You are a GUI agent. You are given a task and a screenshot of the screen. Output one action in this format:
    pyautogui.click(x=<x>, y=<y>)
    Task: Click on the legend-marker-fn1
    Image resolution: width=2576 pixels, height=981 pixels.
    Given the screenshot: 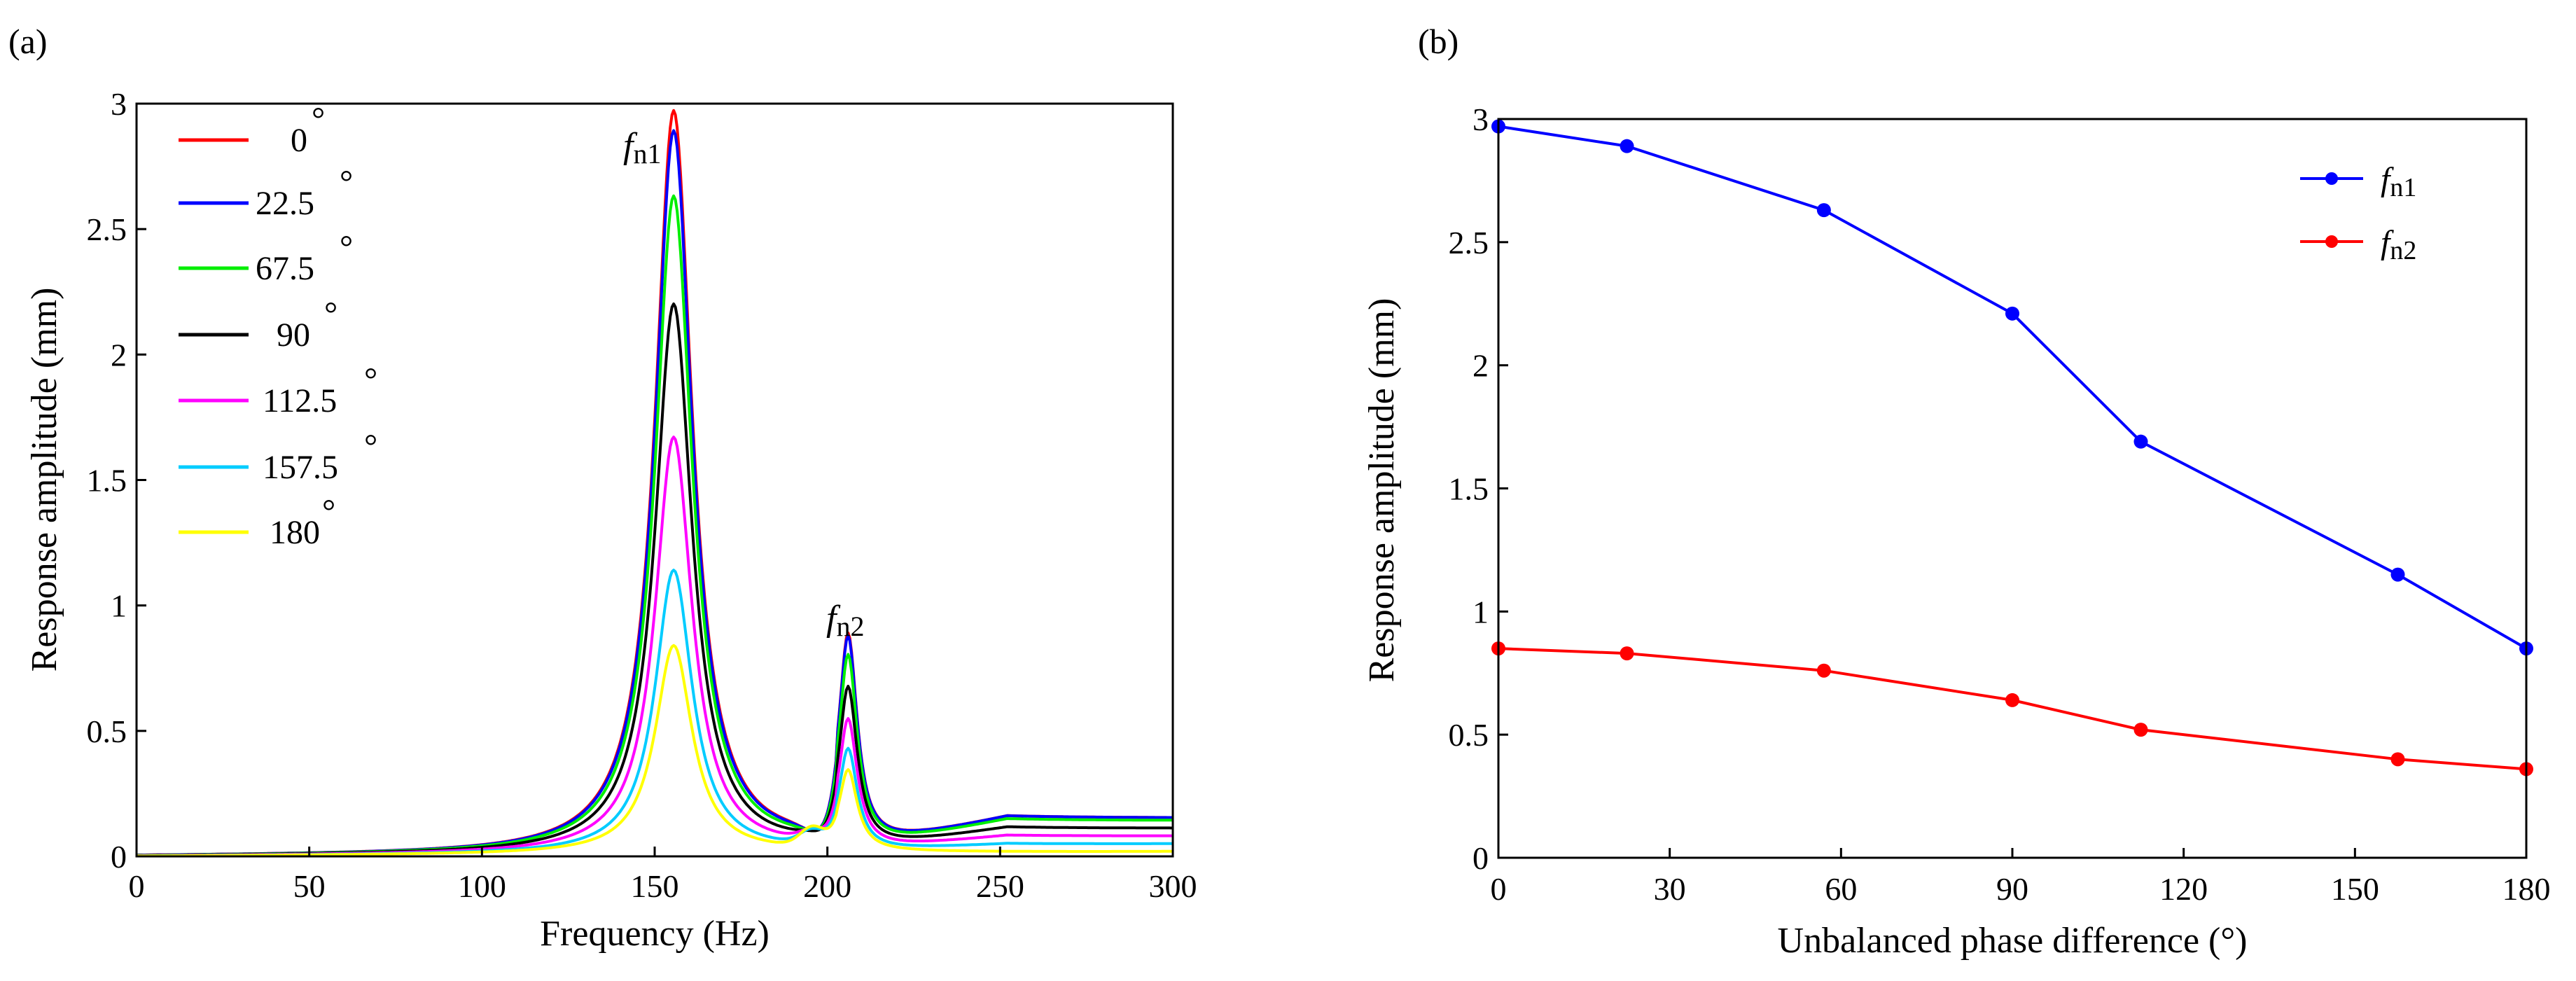 What is the action you would take?
    pyautogui.click(x=2331, y=178)
    